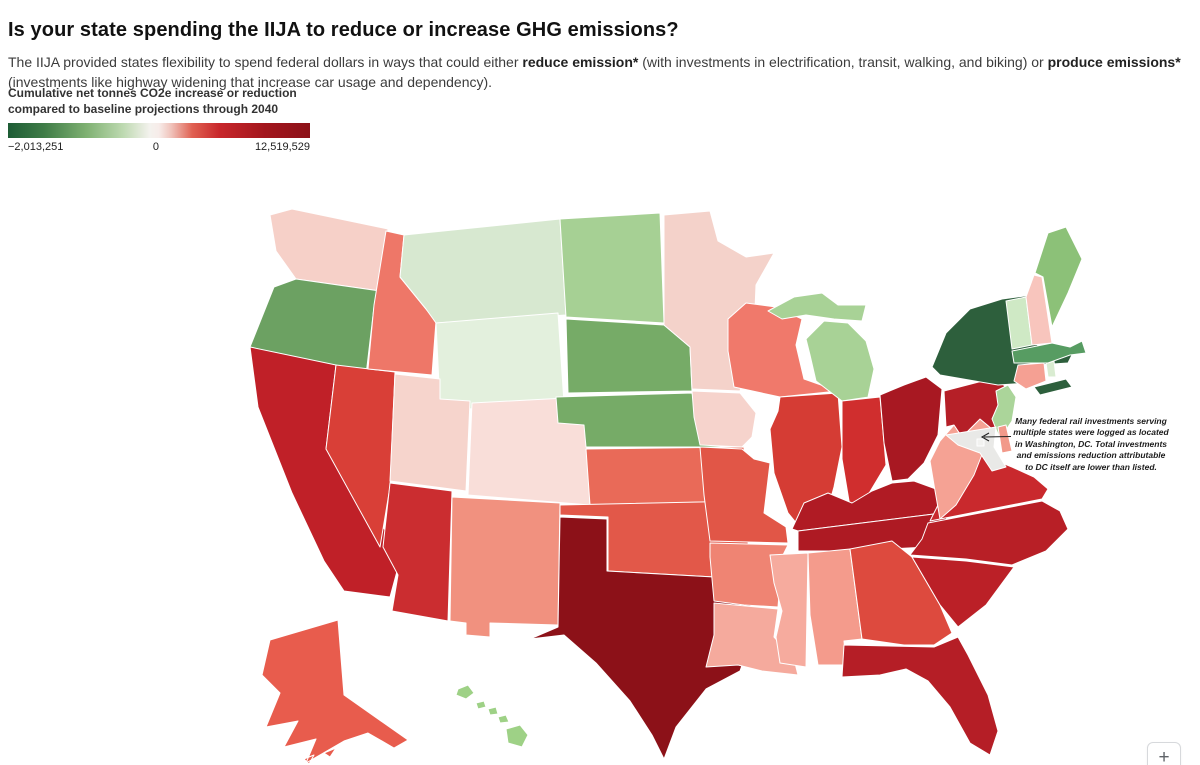 The image size is (1200, 765). I want to click on state-mo: Missouri, so click(744, 495).